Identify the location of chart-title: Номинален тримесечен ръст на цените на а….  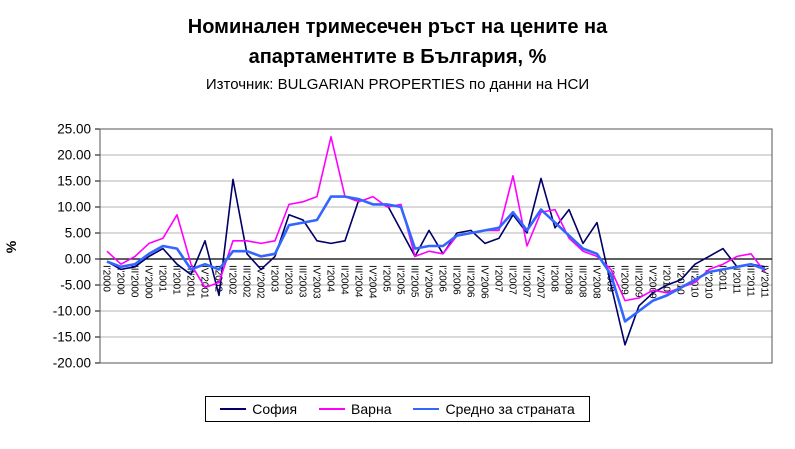
(397, 42).